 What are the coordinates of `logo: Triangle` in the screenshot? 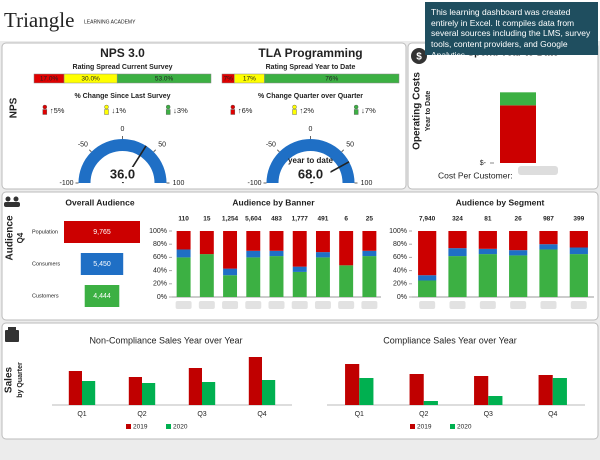 It's located at (39, 20).